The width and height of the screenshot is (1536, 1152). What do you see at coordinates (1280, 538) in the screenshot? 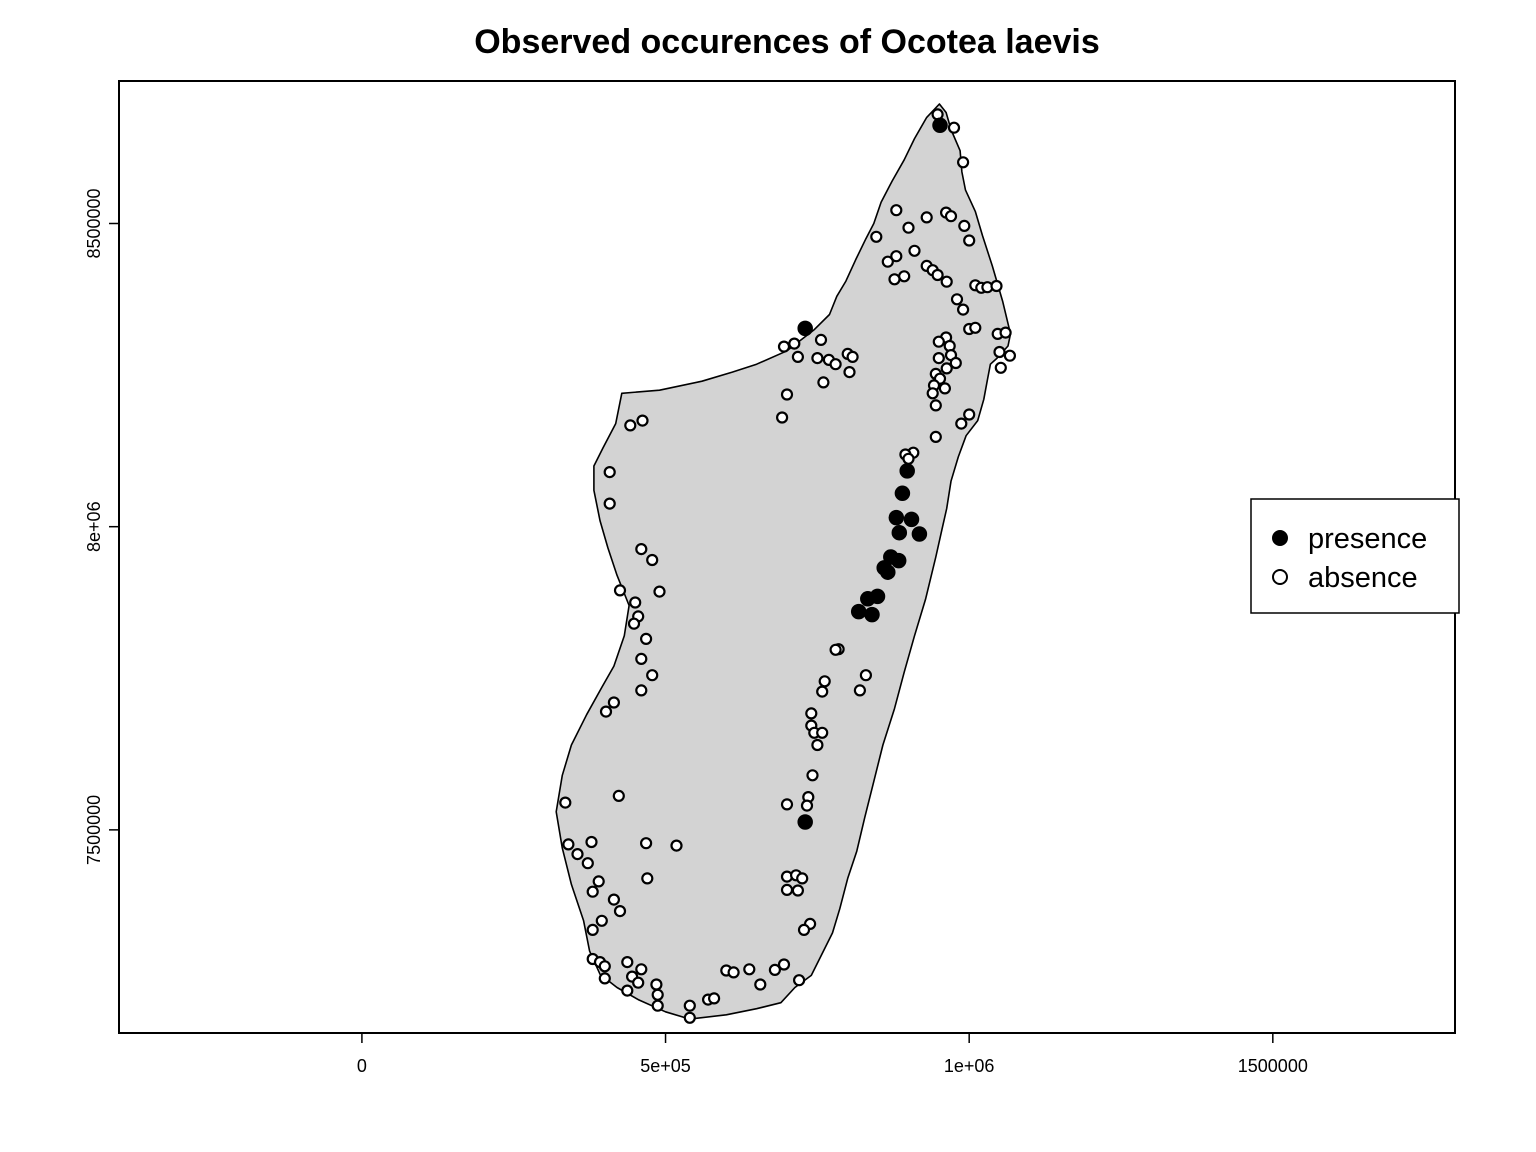
I see `legend-presence-marker` at bounding box center [1280, 538].